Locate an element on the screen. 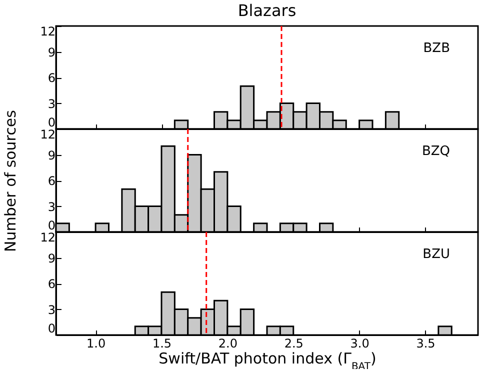  annotation: BZU is located at coordinates (436, 254).